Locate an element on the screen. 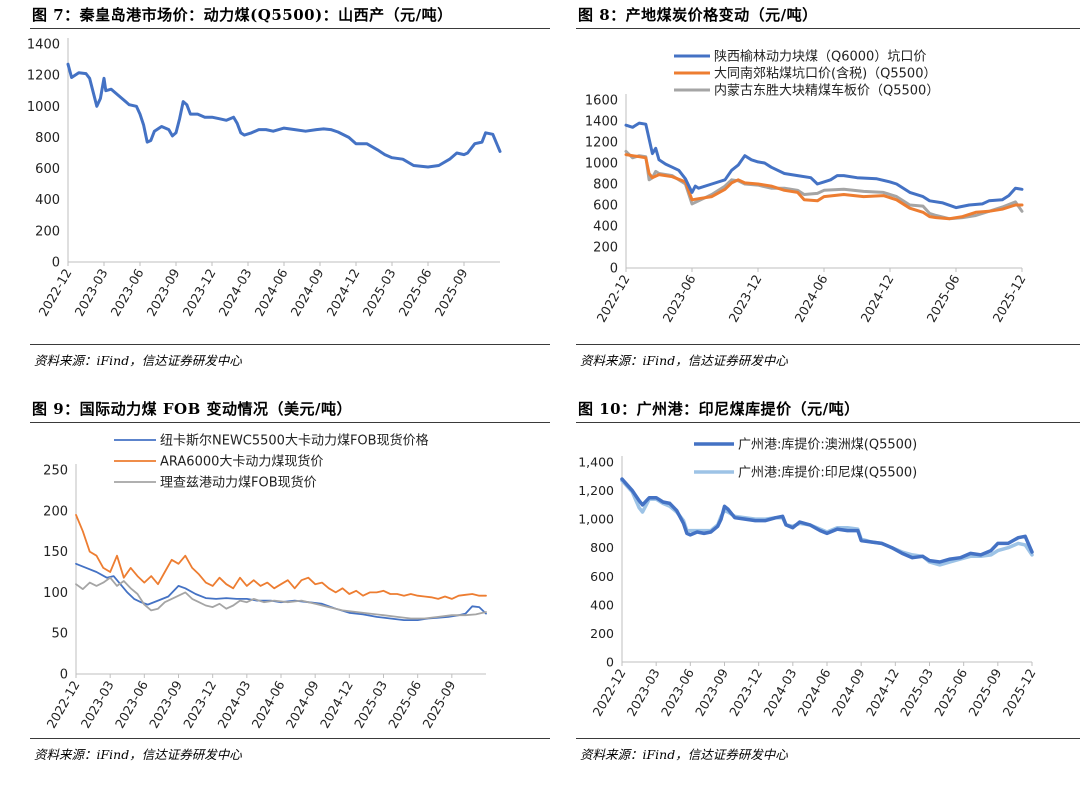  legend-label-1: 陕西榆林动力块煤（Q6000）坑口价 is located at coordinates (820, 57).